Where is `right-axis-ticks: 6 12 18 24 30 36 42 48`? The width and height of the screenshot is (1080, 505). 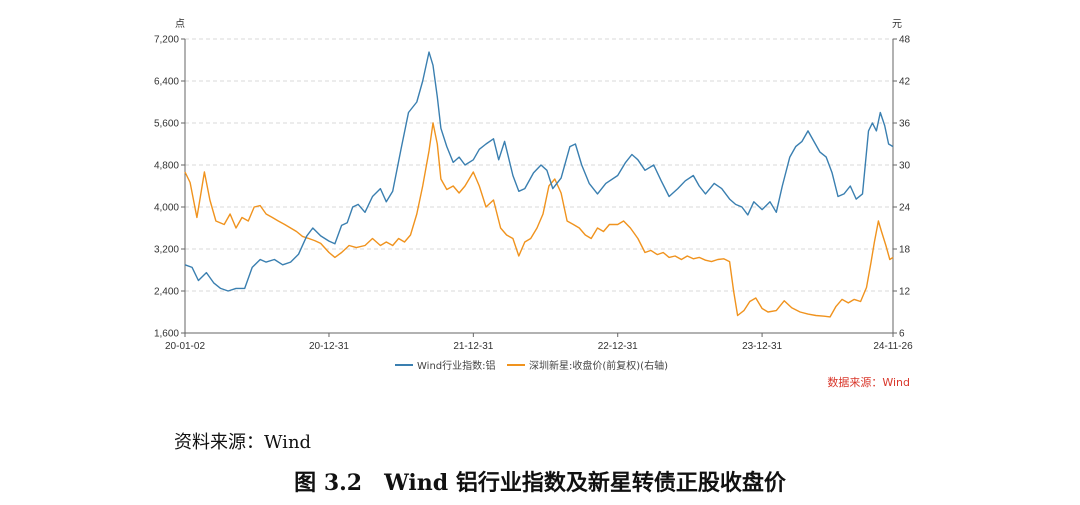 right-axis-ticks: 6 12 18 24 30 36 42 48 is located at coordinates (902, 187).